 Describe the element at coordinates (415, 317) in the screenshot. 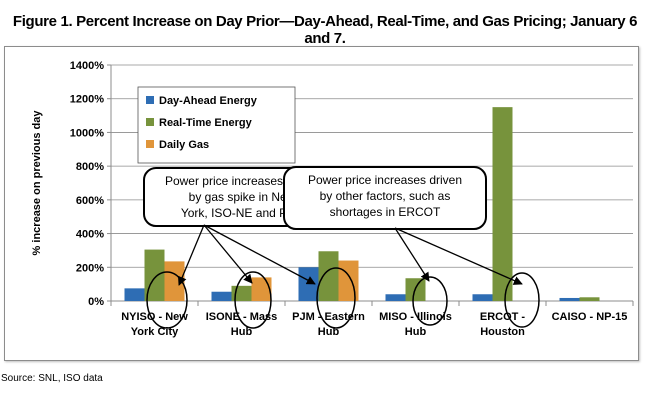

I see `x-tick-label: MISO - Illinois` at that location.